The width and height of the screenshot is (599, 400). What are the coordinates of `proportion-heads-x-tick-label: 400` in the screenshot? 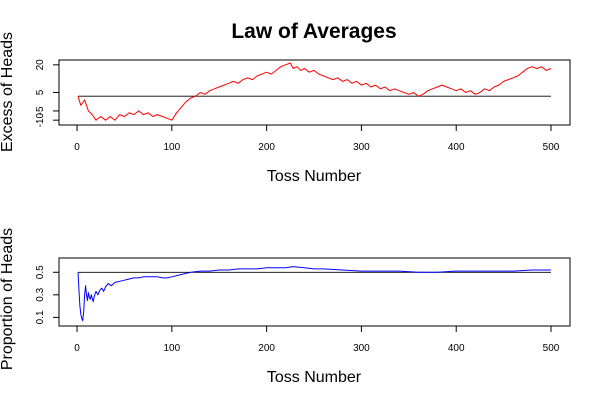 It's located at (456, 348).